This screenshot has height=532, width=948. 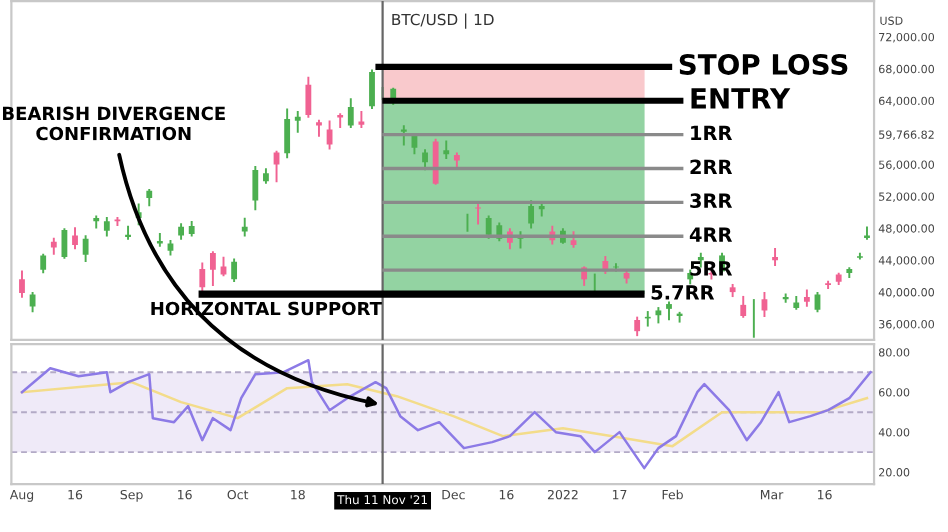 What do you see at coordinates (741, 98) in the screenshot?
I see `ref-line-label: ENTRY` at bounding box center [741, 98].